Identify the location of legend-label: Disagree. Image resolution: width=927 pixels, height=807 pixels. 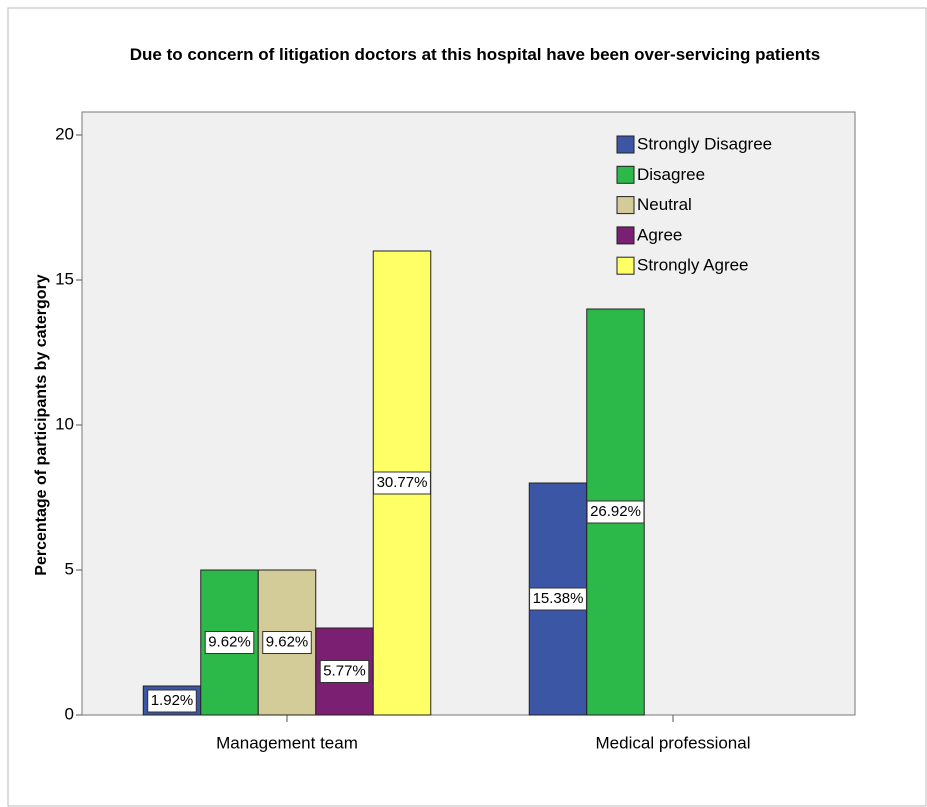
(671, 174).